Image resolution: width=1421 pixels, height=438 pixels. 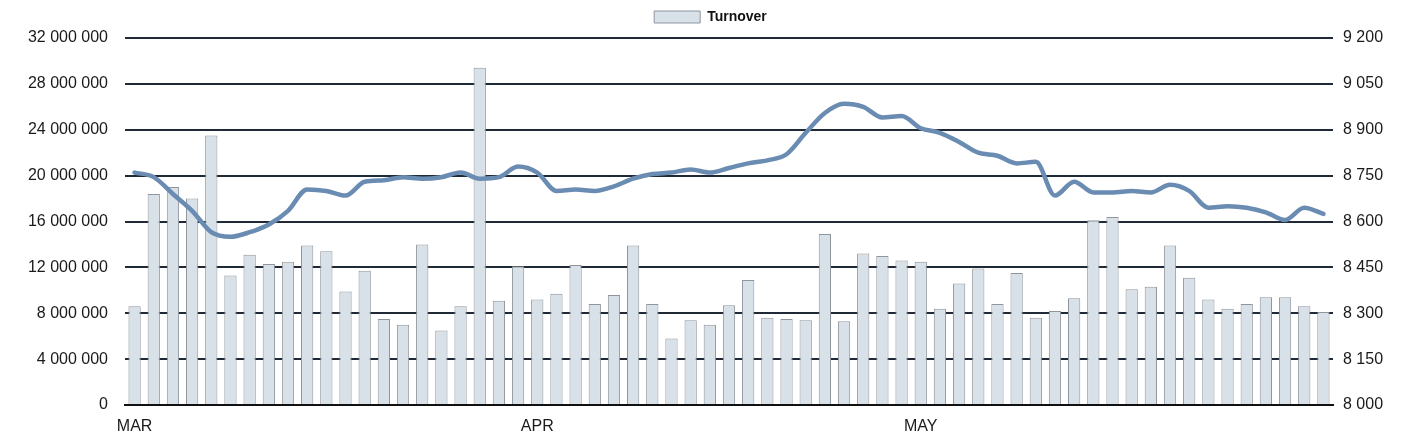 I want to click on x-tick-label: MAY, so click(x=921, y=426).